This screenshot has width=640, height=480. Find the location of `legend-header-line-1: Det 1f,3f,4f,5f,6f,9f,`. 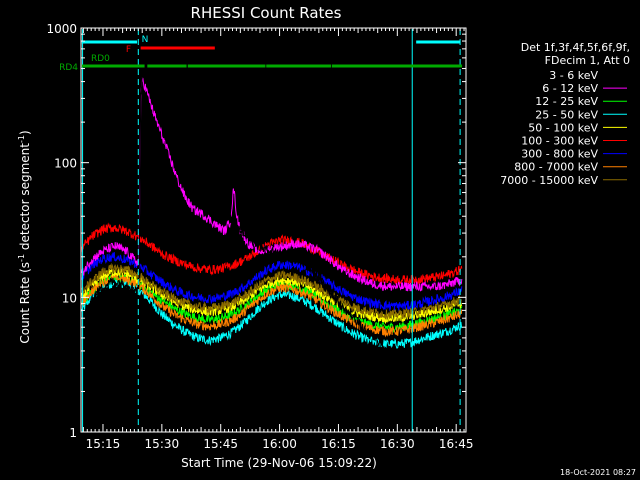

legend-header-line-1: Det 1f,3f,4f,5f,6f,9f, is located at coordinates (575, 47).